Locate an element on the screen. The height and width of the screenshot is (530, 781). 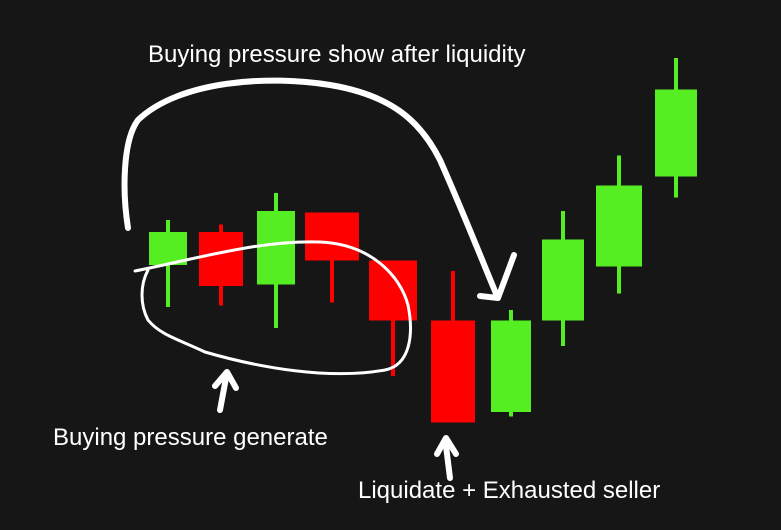
curved-arrow-head is located at coordinates (497, 276).